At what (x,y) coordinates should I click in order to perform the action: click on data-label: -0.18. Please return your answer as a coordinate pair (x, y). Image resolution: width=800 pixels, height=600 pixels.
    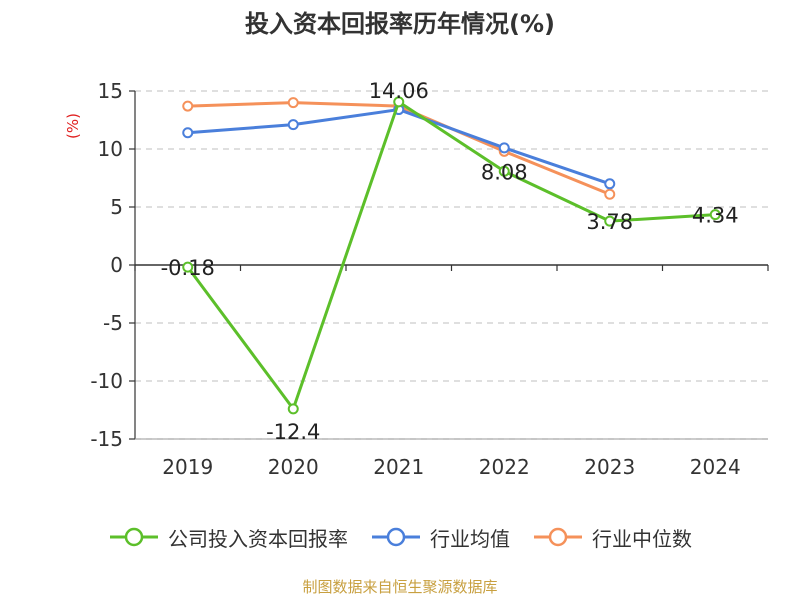
    Looking at the image, I should click on (188, 268).